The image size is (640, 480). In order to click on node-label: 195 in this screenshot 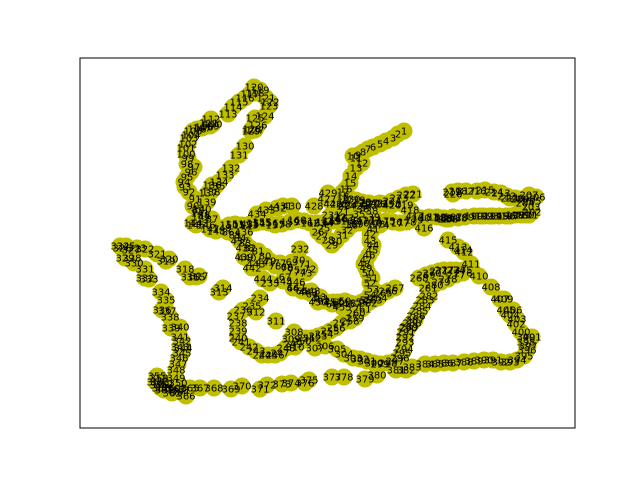, I will do `click(498, 217)`.